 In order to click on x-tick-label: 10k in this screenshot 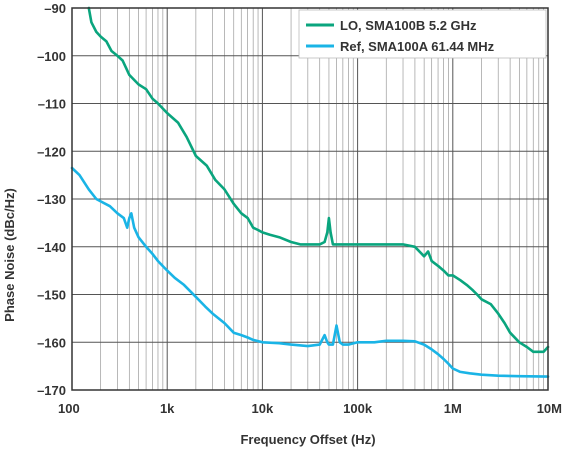, I will do `click(263, 408)`.